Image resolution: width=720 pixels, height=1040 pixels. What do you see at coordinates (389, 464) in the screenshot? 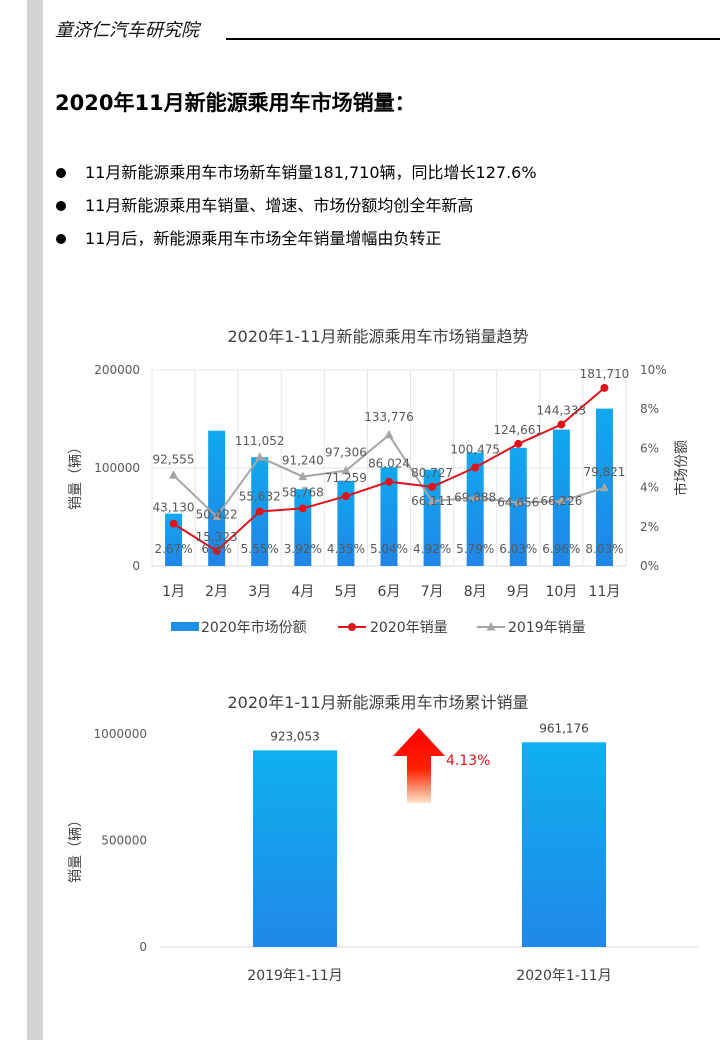
I see `sales-2020-data-label: 86,024` at bounding box center [389, 464].